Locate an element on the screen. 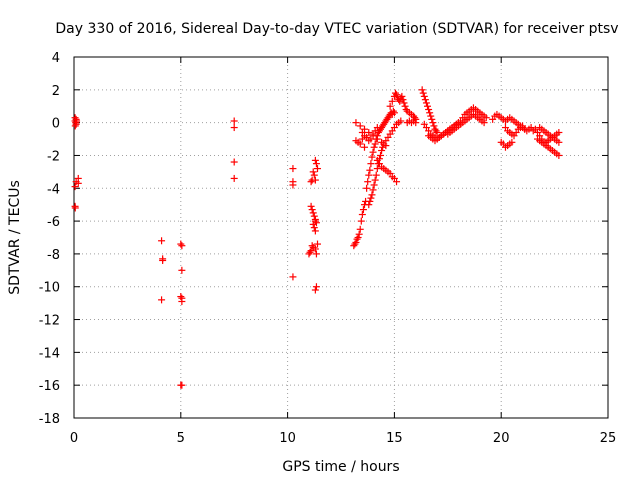 This screenshot has height=480, width=640. y-tick-label: -10 is located at coordinates (49, 288).